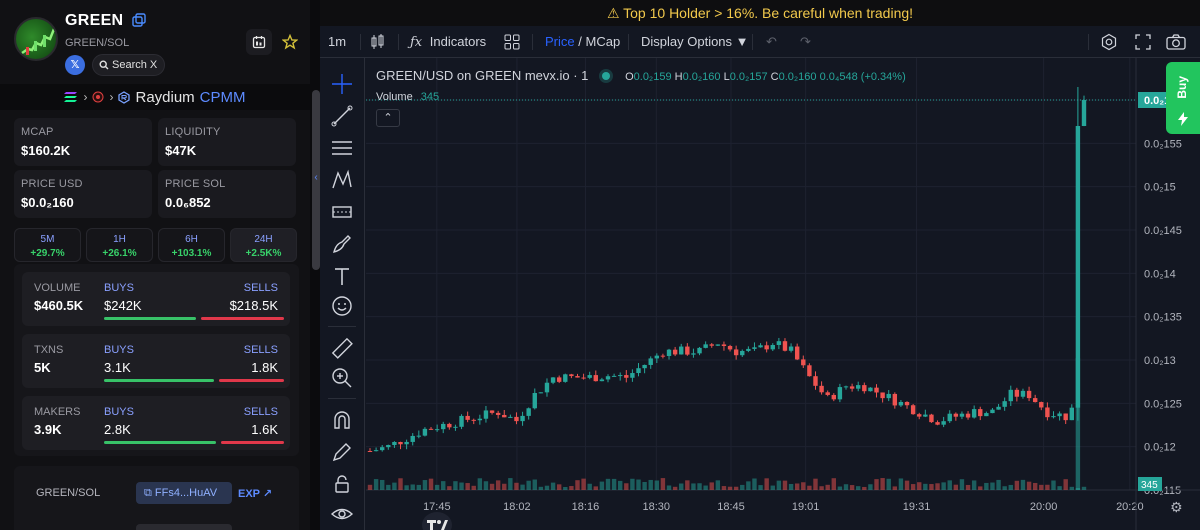 This screenshot has width=1200, height=530. What do you see at coordinates (582, 42) in the screenshot?
I see `price-mcap-toggle: Price / MCap` at bounding box center [582, 42].